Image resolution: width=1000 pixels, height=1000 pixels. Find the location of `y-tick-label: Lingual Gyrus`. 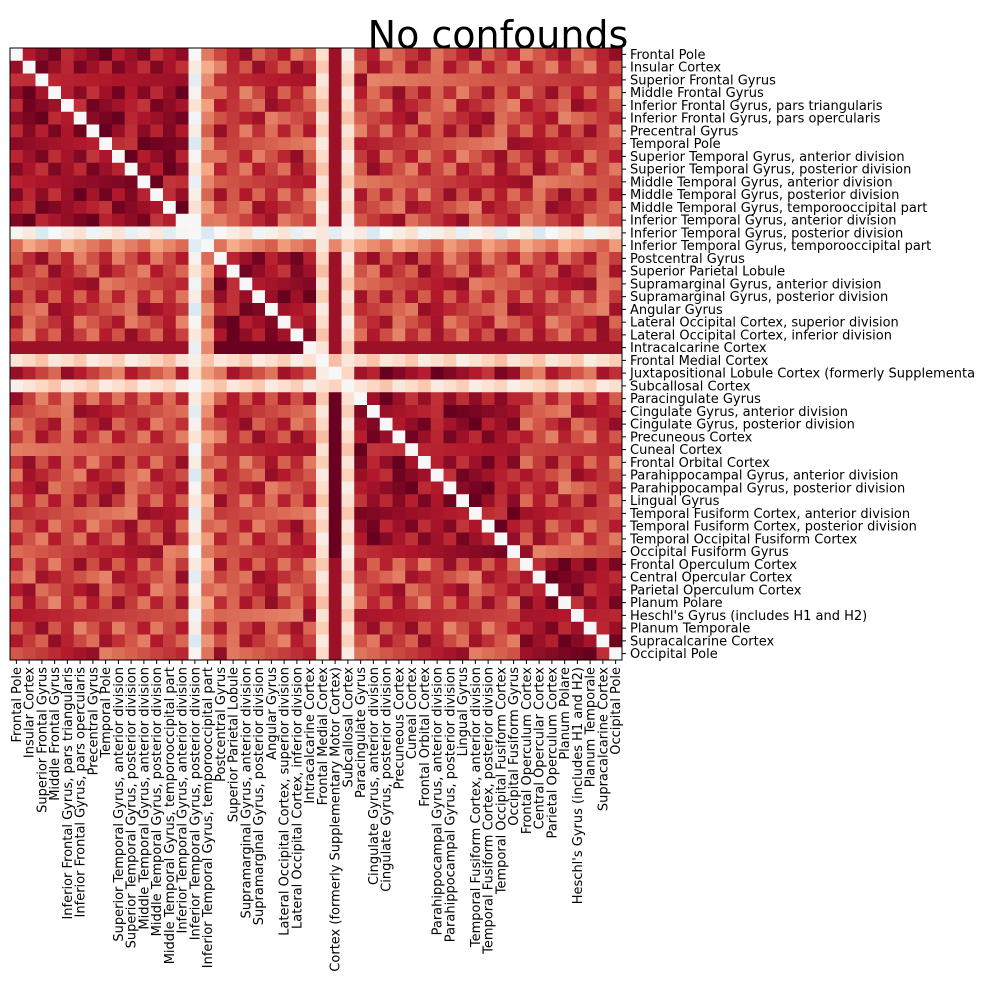

y-tick-label: Lingual Gyrus is located at coordinates (675, 501).